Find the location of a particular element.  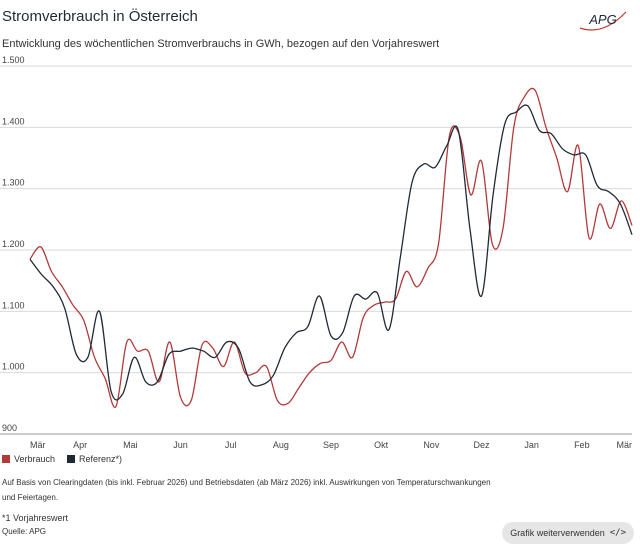

reuse-graphic-button: Grafik weiterverwenden </> is located at coordinates (568, 533).